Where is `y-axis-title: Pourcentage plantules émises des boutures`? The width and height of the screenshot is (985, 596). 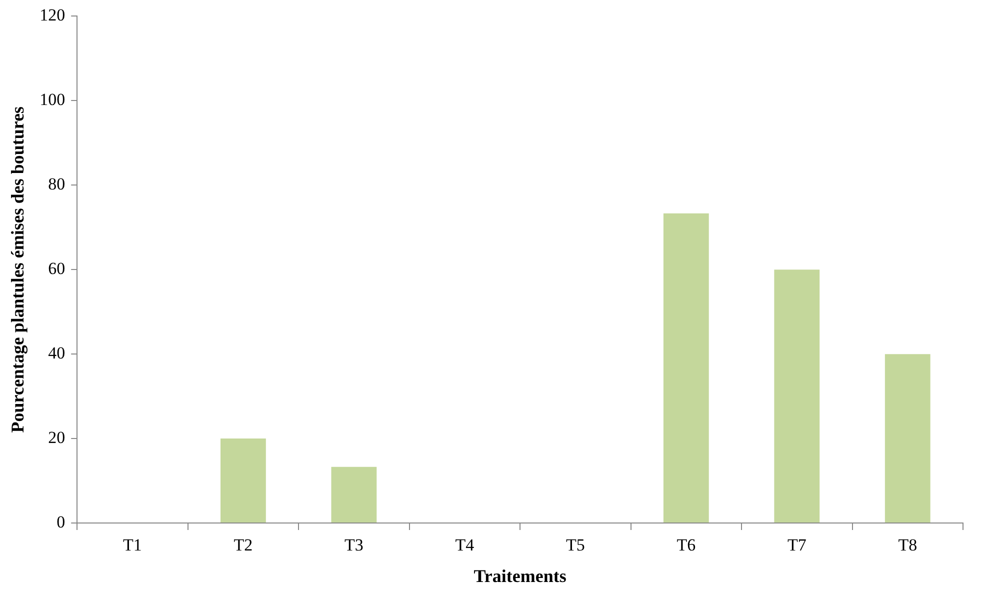 y-axis-title: Pourcentage plantules émises des boutures is located at coordinates (17, 269).